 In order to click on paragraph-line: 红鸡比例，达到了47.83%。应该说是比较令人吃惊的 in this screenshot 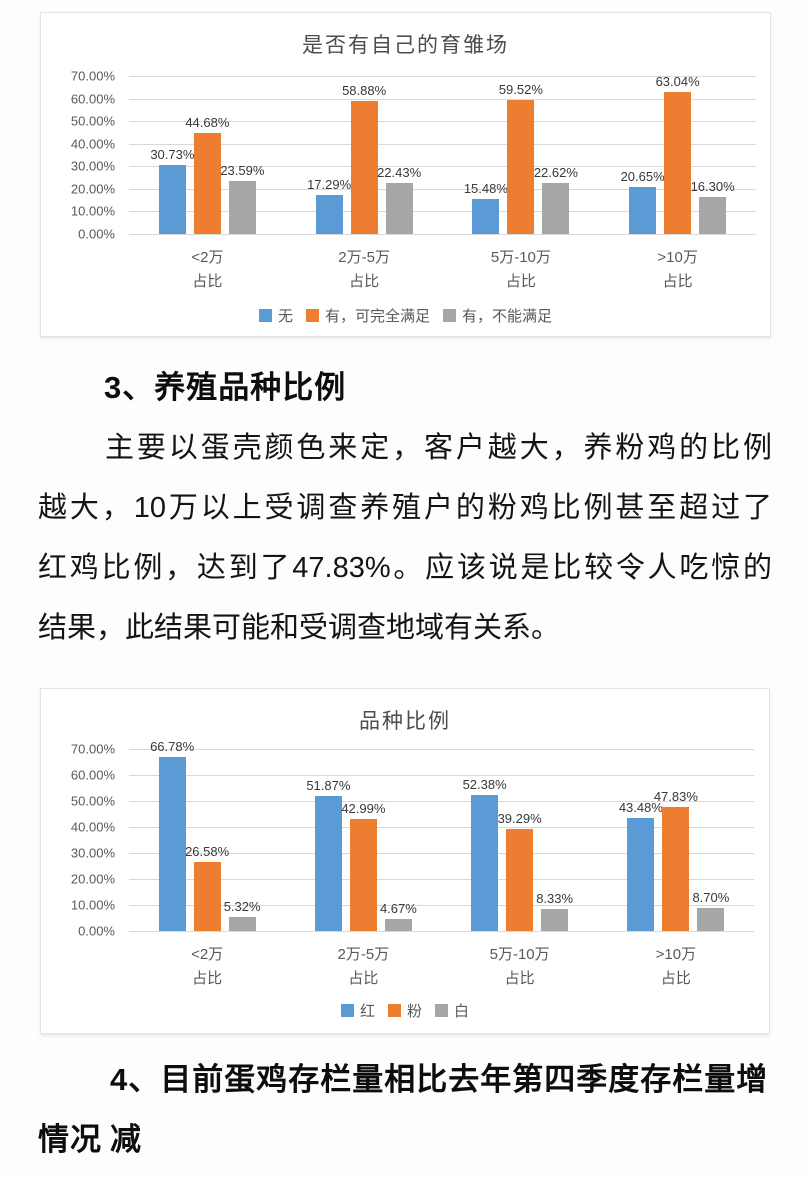, I will do `click(405, 568)`.